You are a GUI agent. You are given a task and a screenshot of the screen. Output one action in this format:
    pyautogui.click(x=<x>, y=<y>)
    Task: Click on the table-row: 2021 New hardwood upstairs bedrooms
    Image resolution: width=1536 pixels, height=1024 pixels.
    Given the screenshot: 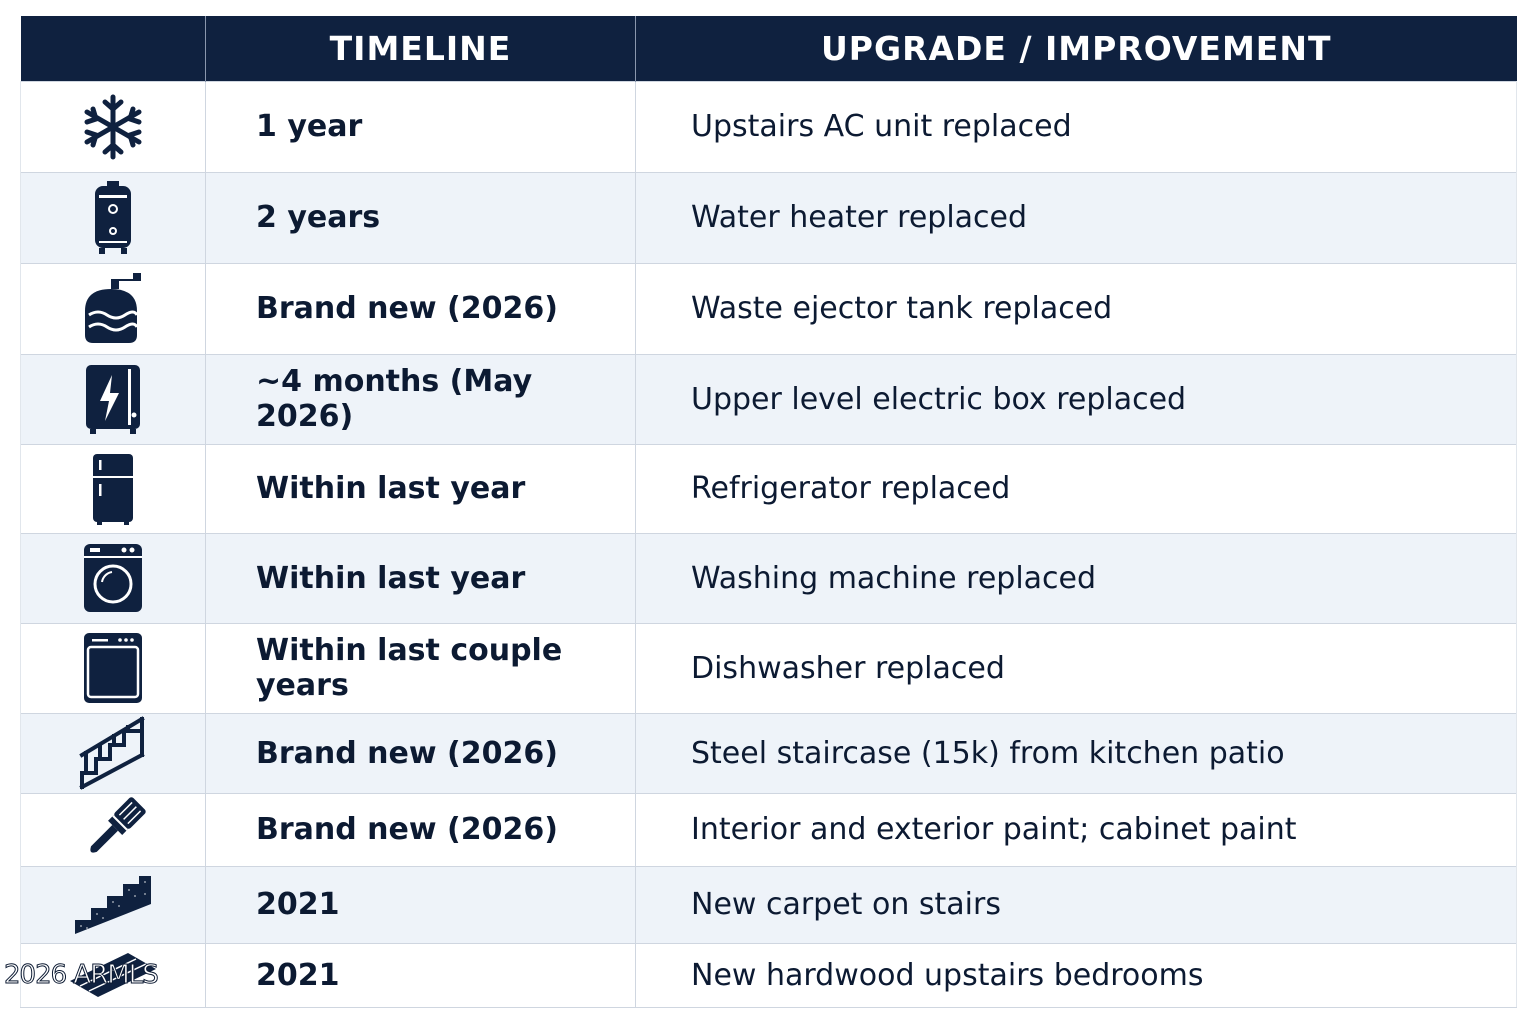 What is the action you would take?
    pyautogui.click(x=768, y=975)
    